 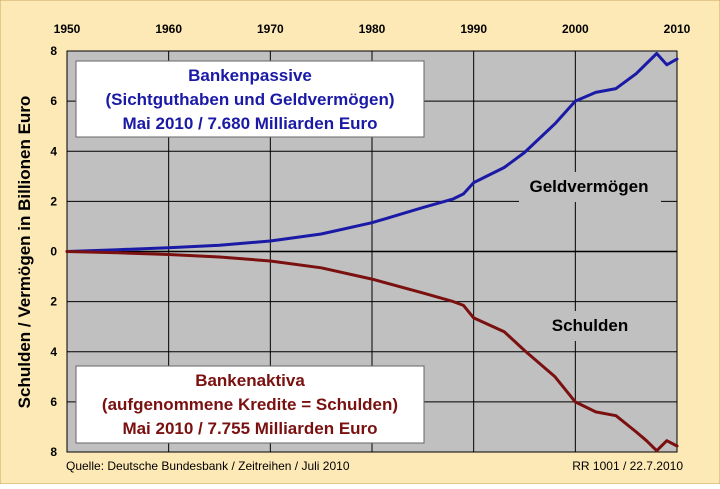 I want to click on label-lower: Schulden, so click(x=590, y=325).